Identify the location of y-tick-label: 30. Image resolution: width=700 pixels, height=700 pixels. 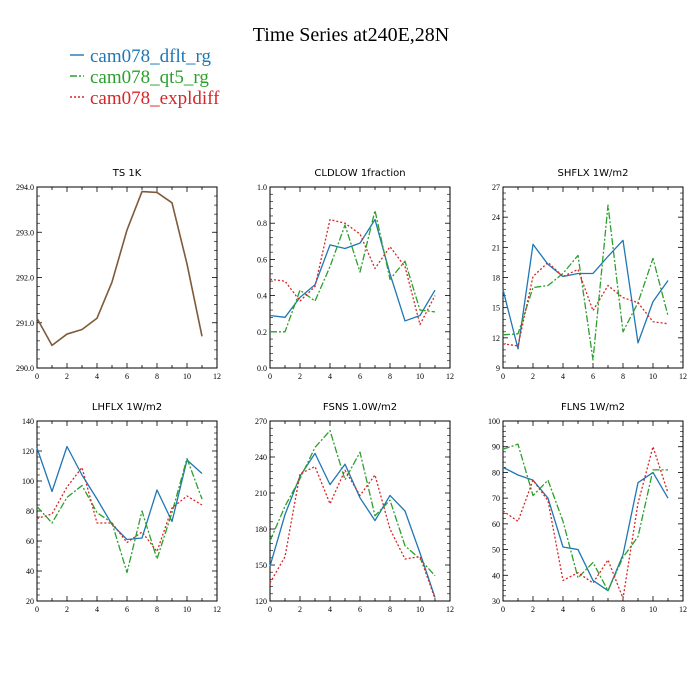
(496, 601).